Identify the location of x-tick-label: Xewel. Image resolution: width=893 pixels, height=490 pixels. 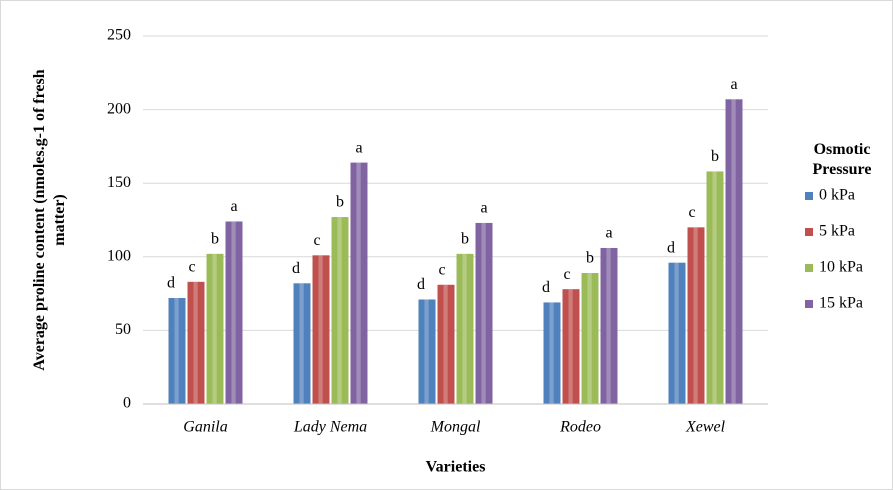
(705, 427).